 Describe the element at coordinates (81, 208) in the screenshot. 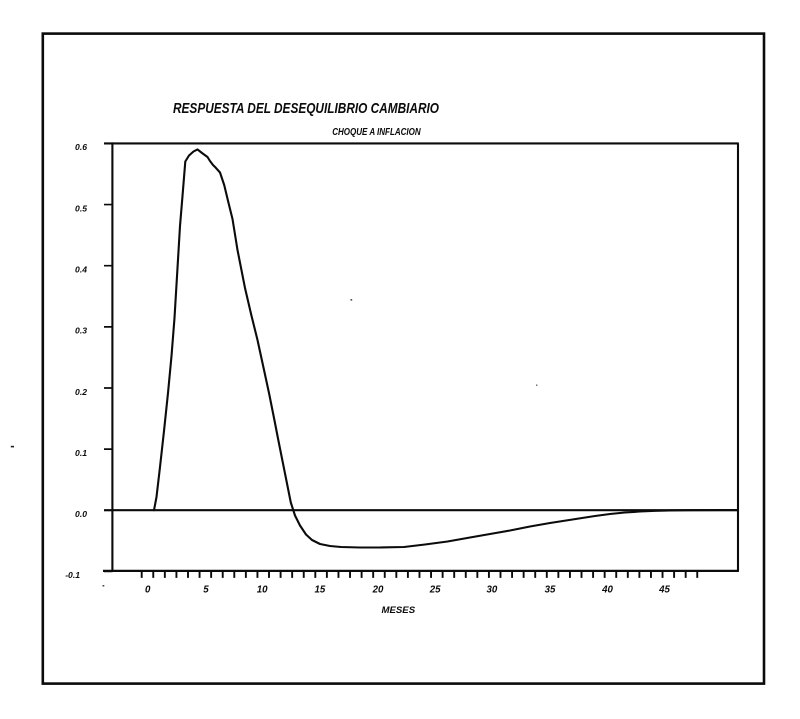

I see `svg-text: 0.5` at that location.